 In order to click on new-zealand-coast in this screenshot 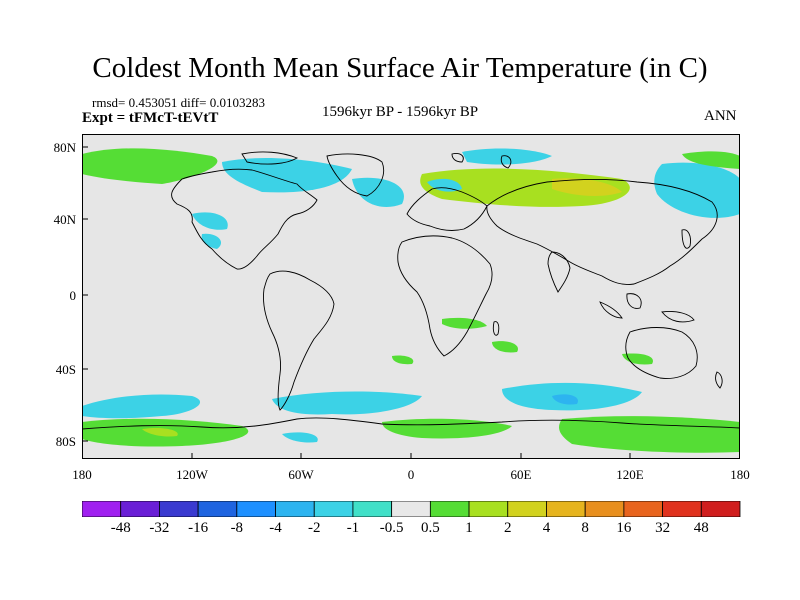, I will do `click(719, 380)`.